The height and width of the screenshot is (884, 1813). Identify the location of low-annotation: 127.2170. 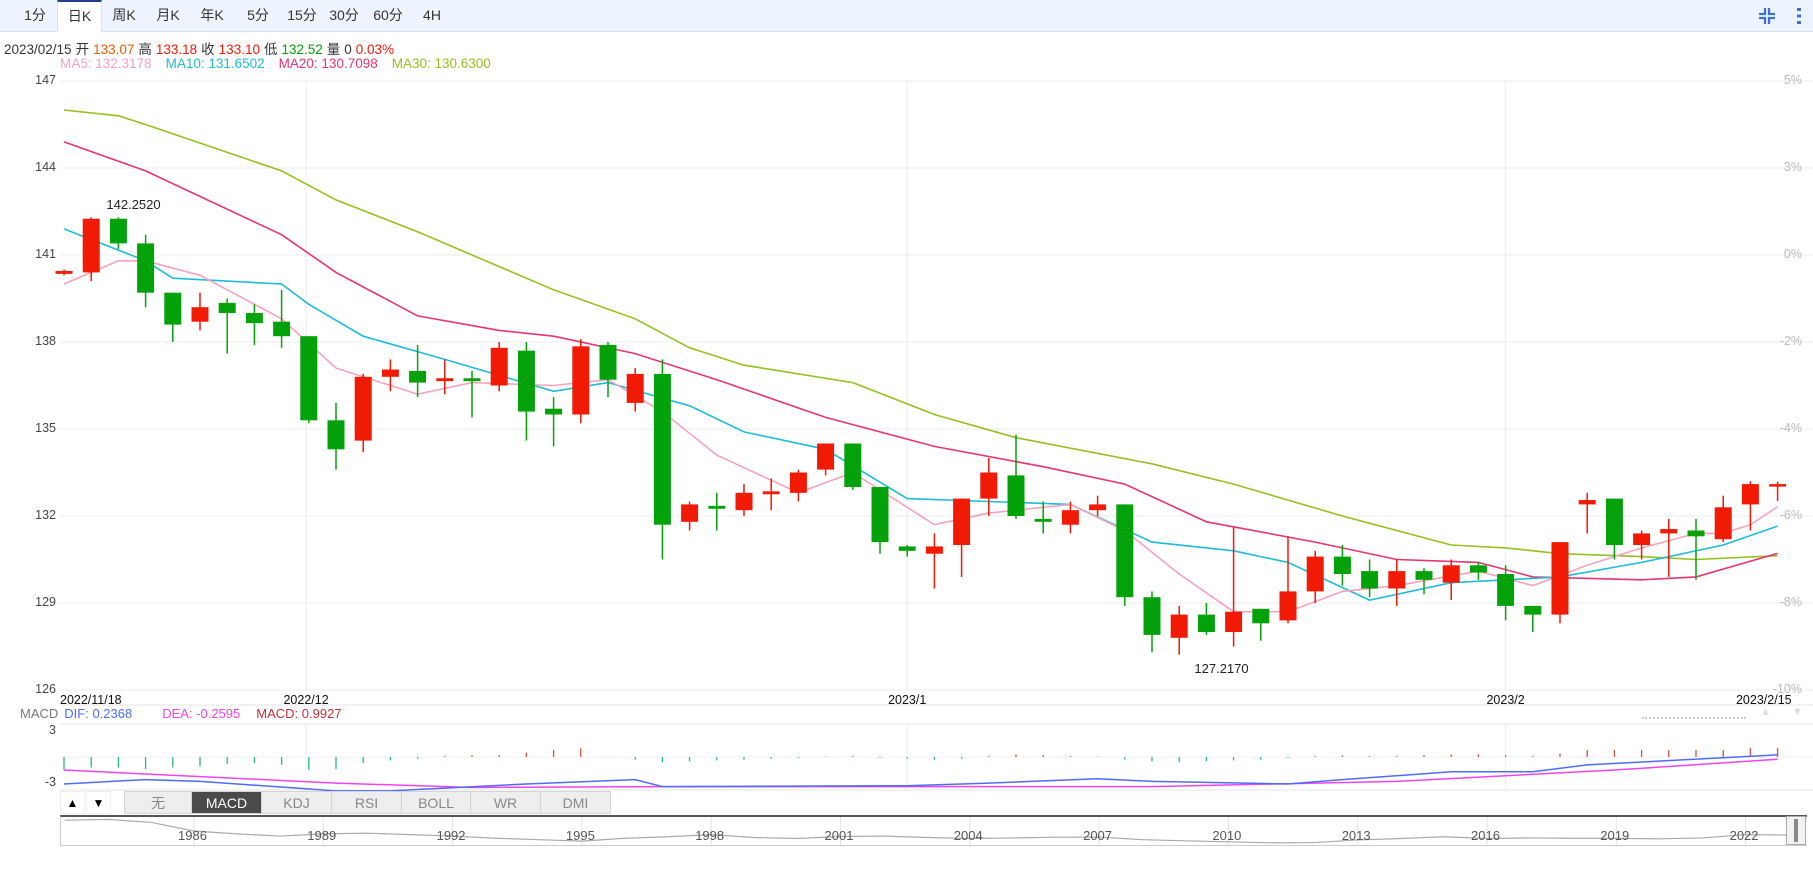
(1221, 668).